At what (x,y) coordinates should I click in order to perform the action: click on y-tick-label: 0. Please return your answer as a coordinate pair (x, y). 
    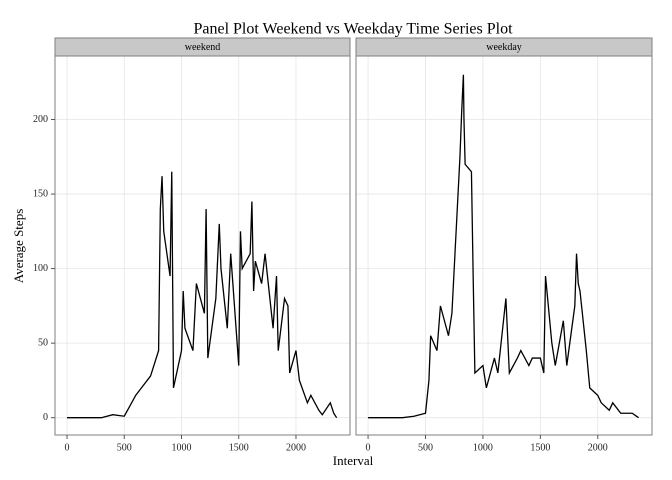
    Looking at the image, I should click on (45, 417).